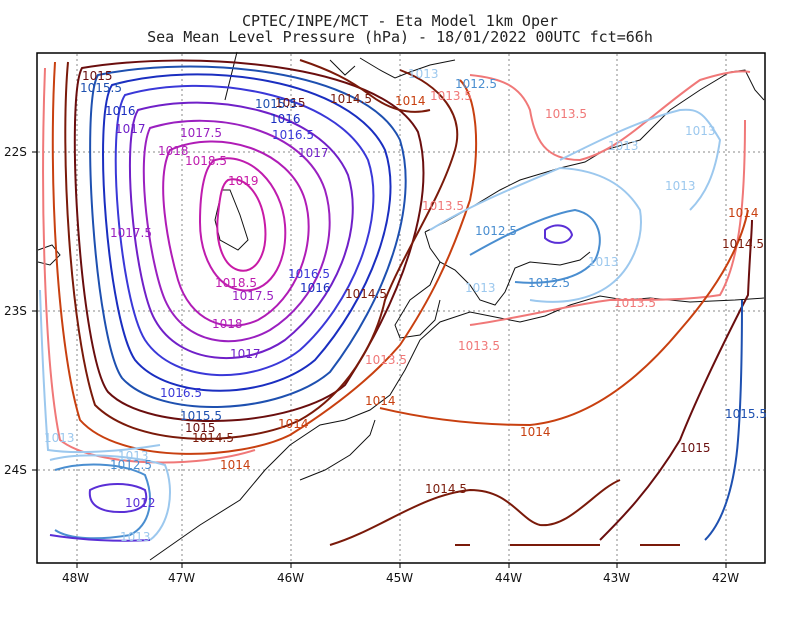 The width and height of the screenshot is (800, 618). What do you see at coordinates (118, 498) in the screenshot?
I see `isobar-1012-sw` at bounding box center [118, 498].